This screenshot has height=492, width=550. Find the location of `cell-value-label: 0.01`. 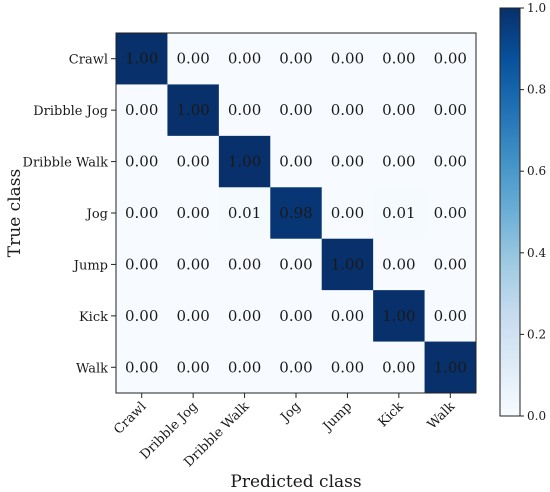

cell-value-label: 0.01 is located at coordinates (244, 213).